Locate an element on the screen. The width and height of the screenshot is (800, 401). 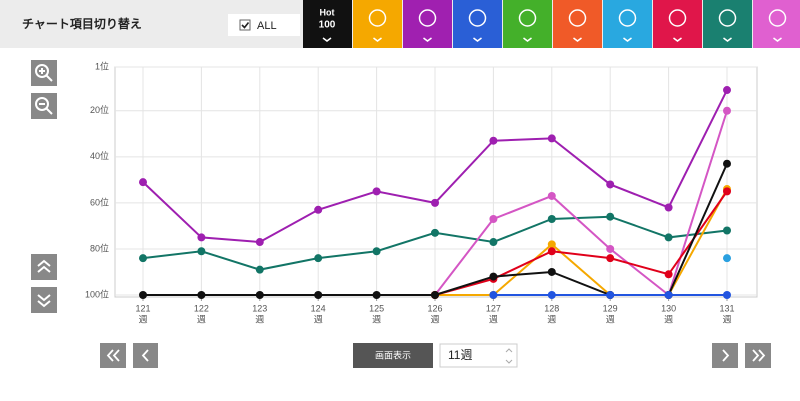
x-tick-label: 122 is located at coordinates (201, 308).